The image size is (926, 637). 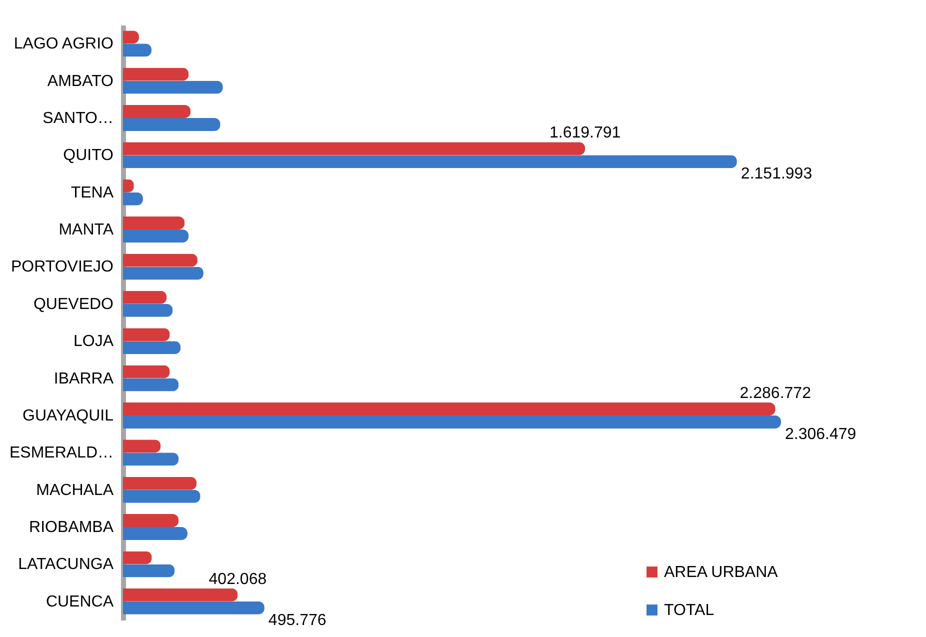 What do you see at coordinates (71, 527) in the screenshot?
I see `y-tick-label: RIOBAMBA` at bounding box center [71, 527].